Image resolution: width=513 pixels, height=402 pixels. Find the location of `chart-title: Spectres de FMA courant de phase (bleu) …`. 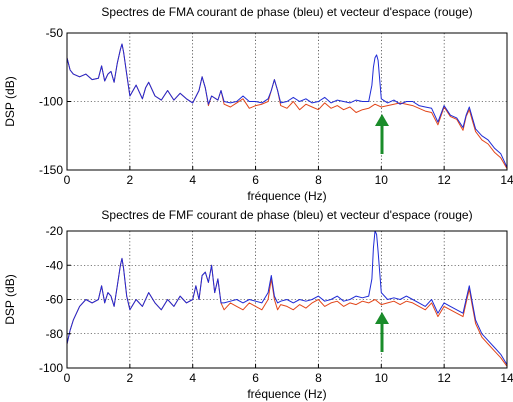

chart-title: Spectres de FMA courant de phase (bleu) … is located at coordinates (286, 12).